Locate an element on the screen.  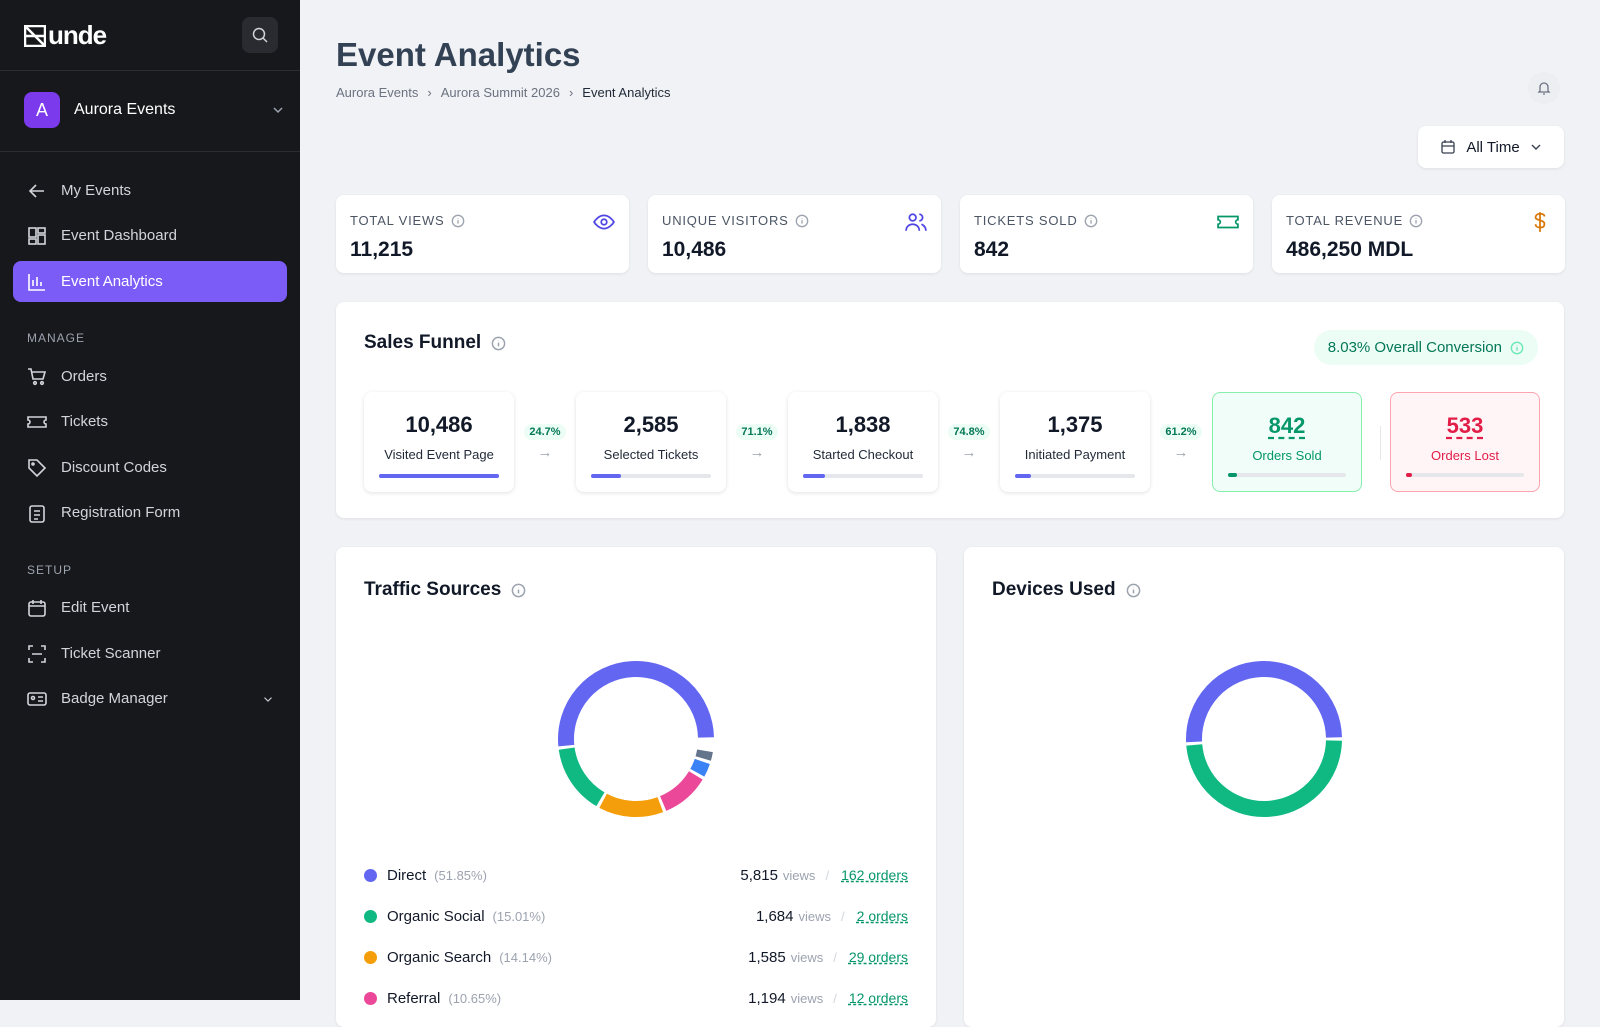
source-name: Organic Social is located at coordinates (436, 916).